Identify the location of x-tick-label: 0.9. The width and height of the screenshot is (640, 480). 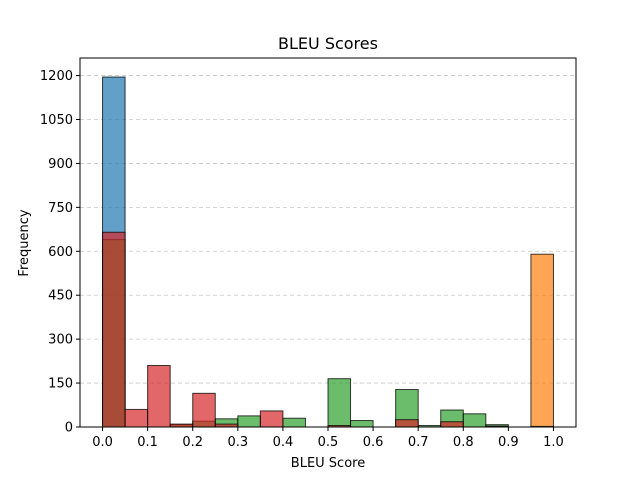
(508, 442).